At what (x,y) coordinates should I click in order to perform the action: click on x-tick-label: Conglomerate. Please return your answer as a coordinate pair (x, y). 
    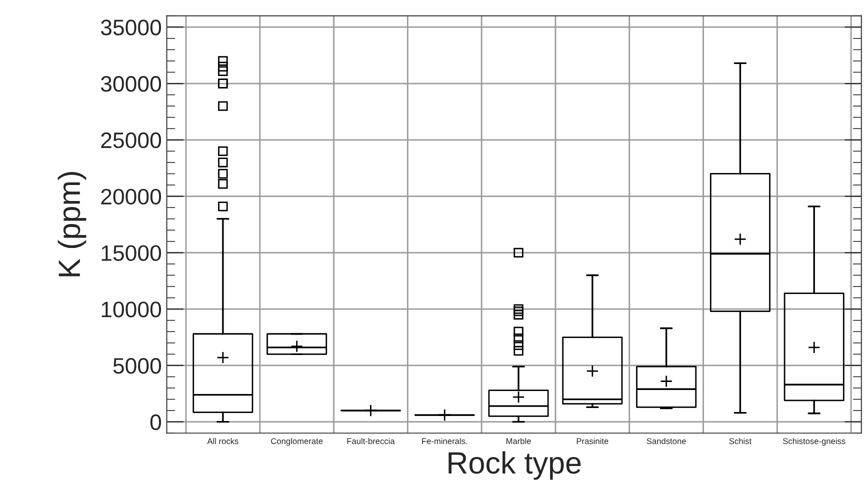
    Looking at the image, I should click on (297, 442).